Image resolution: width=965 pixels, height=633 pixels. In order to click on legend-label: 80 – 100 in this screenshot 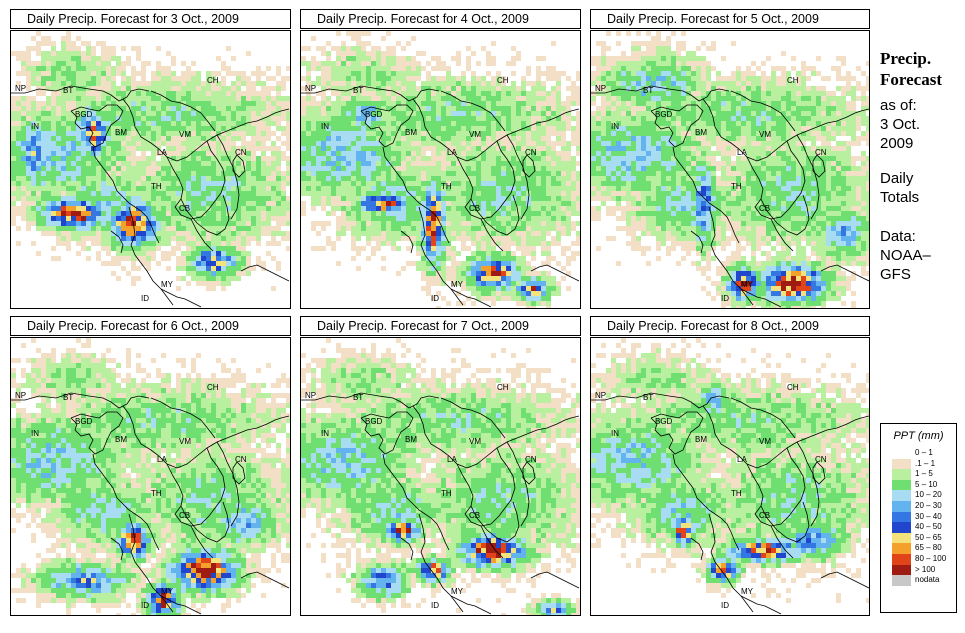, I will do `click(931, 558)`.